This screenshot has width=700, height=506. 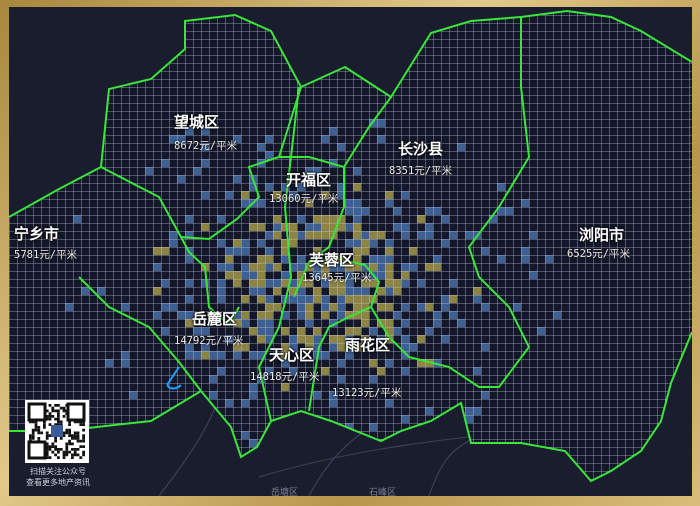 What do you see at coordinates (367, 132) in the screenshot?
I see `boundary-kaifu-changsha` at bounding box center [367, 132].